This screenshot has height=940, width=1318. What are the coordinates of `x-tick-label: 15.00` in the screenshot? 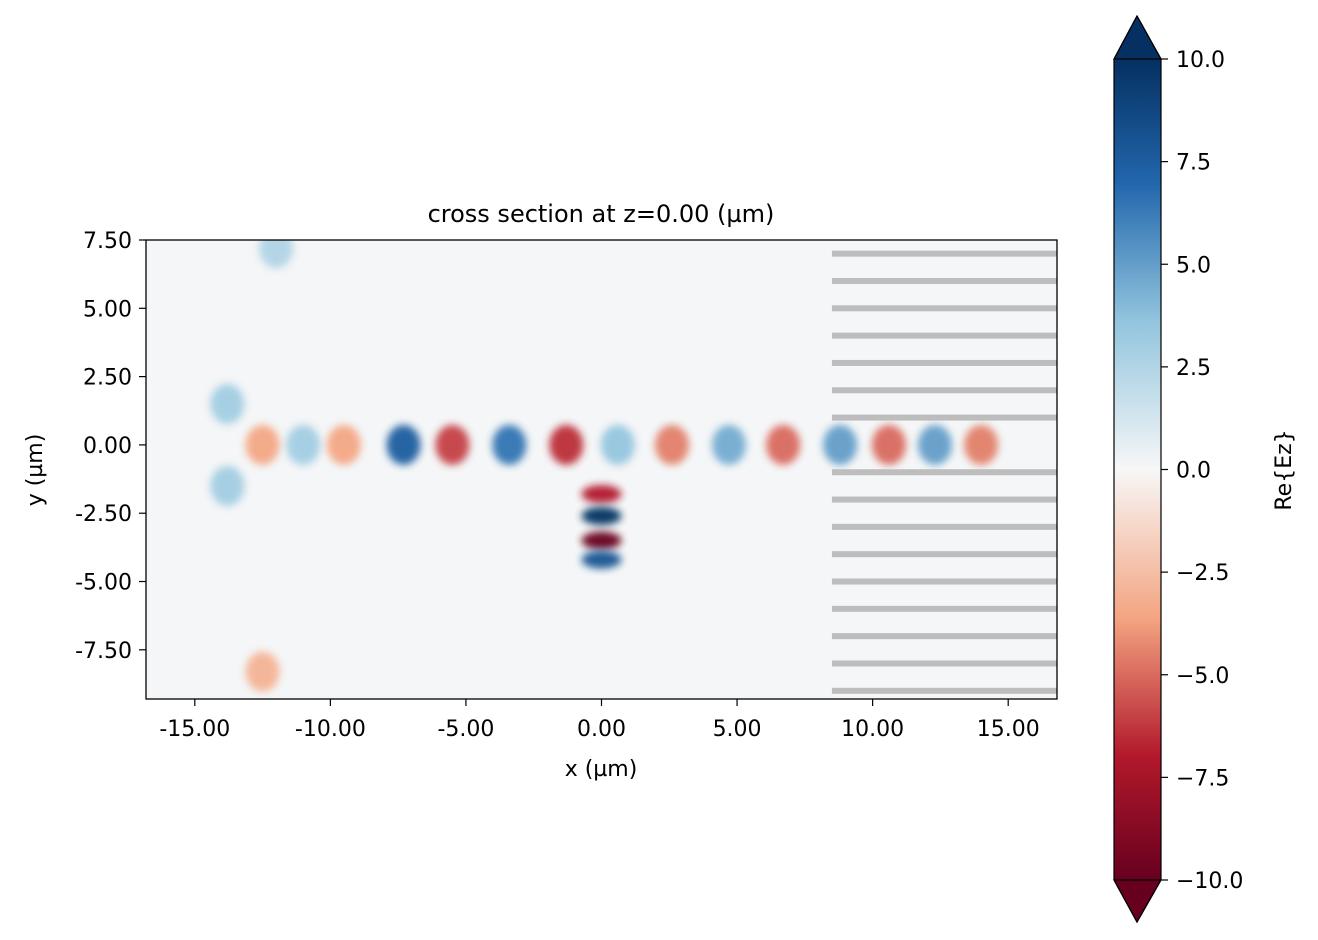 It's located at (1008, 729).